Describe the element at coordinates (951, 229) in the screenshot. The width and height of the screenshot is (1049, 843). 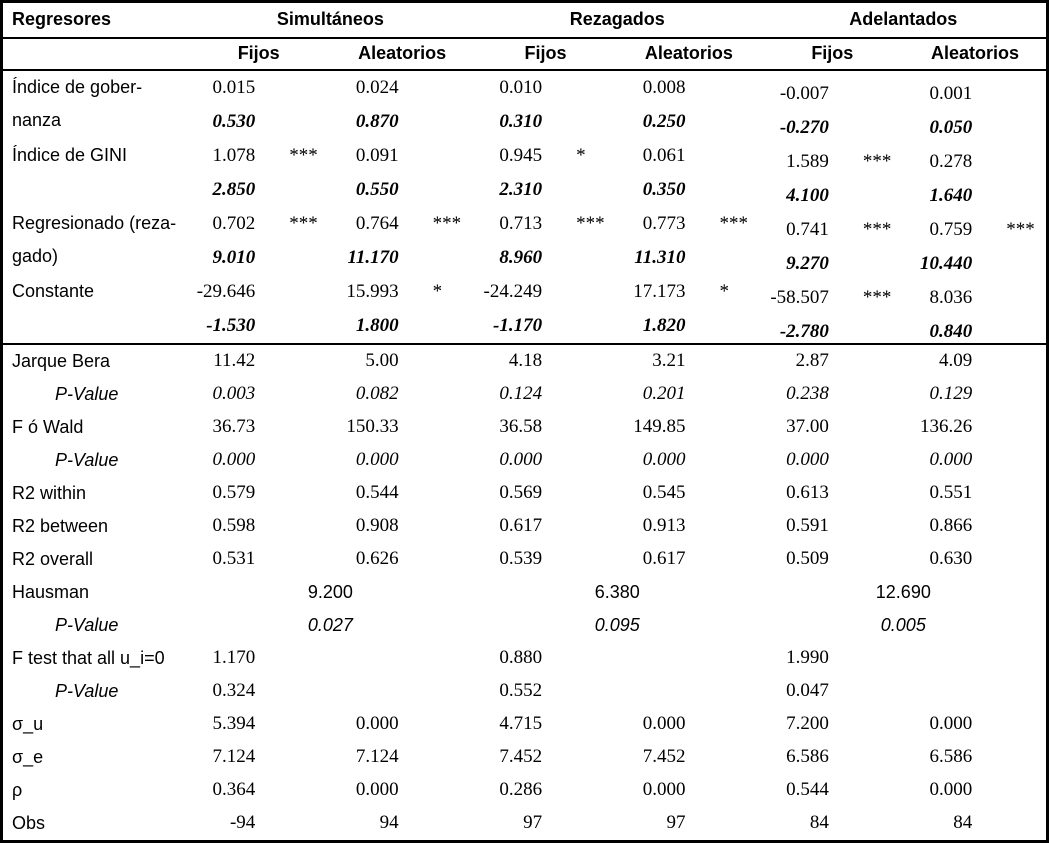
I see `coef-cell: 0.759` at that location.